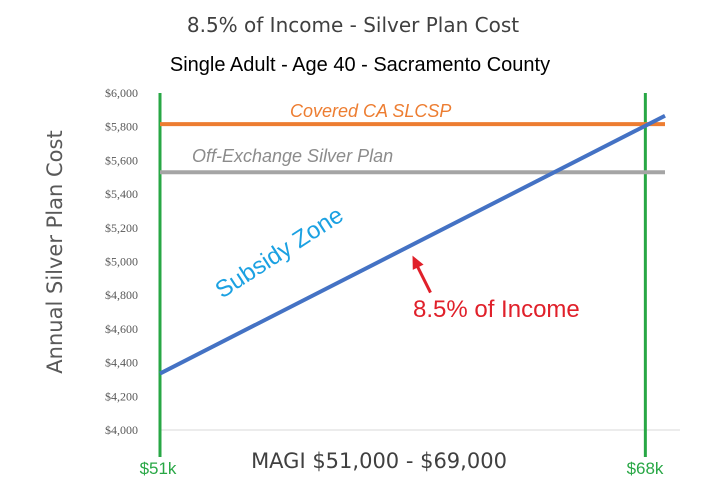  What do you see at coordinates (121, 194) in the screenshot?
I see `y-tick-label: $5,400` at bounding box center [121, 194].